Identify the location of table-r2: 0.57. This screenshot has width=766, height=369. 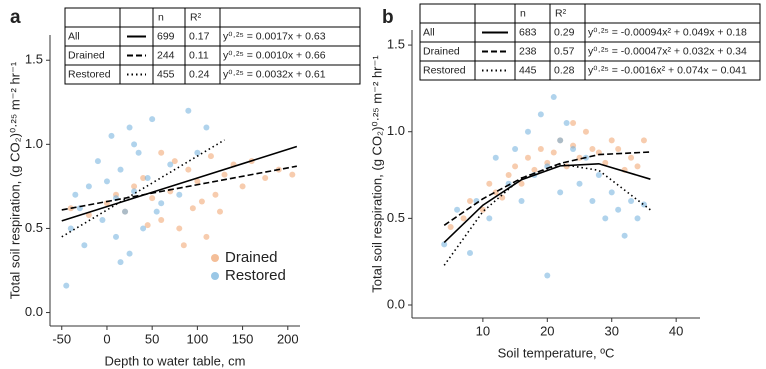
(564, 51).